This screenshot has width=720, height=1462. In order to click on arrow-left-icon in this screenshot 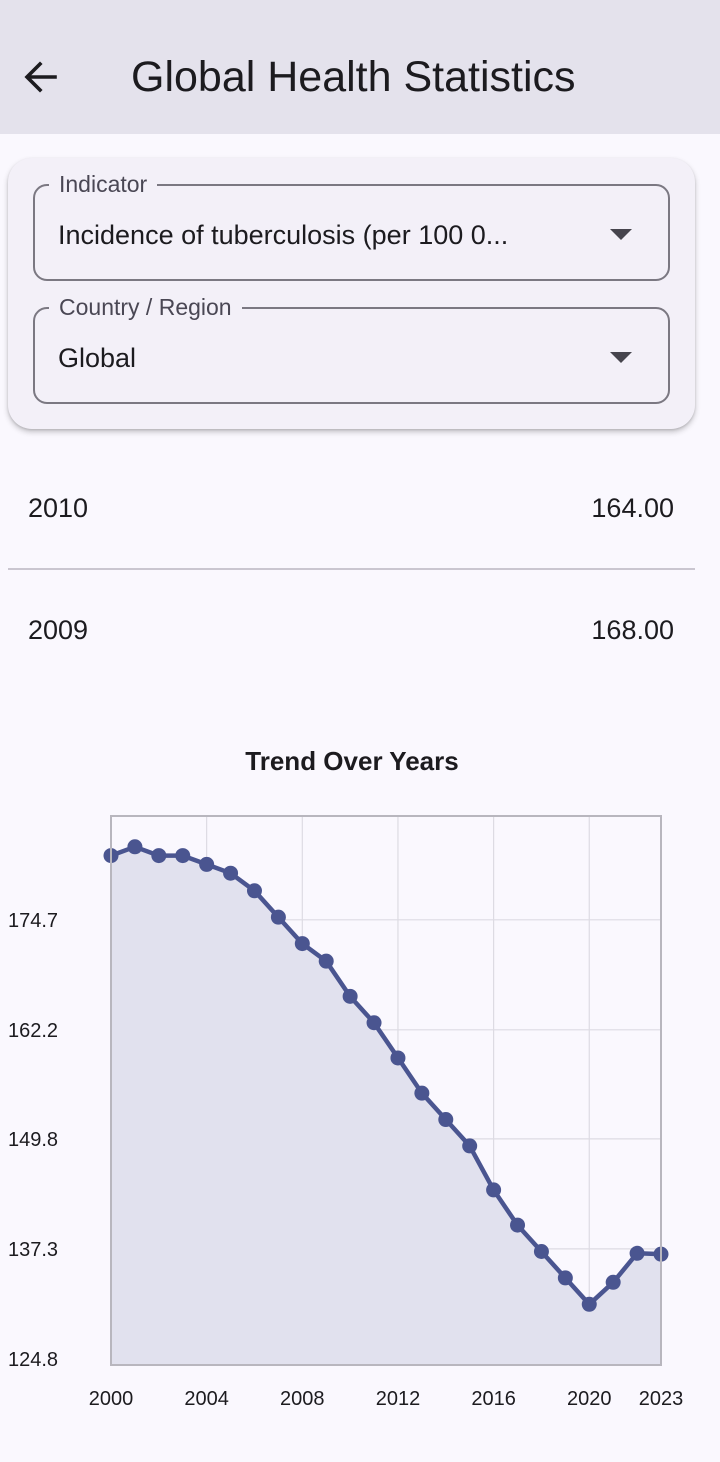, I will do `click(40, 77)`.